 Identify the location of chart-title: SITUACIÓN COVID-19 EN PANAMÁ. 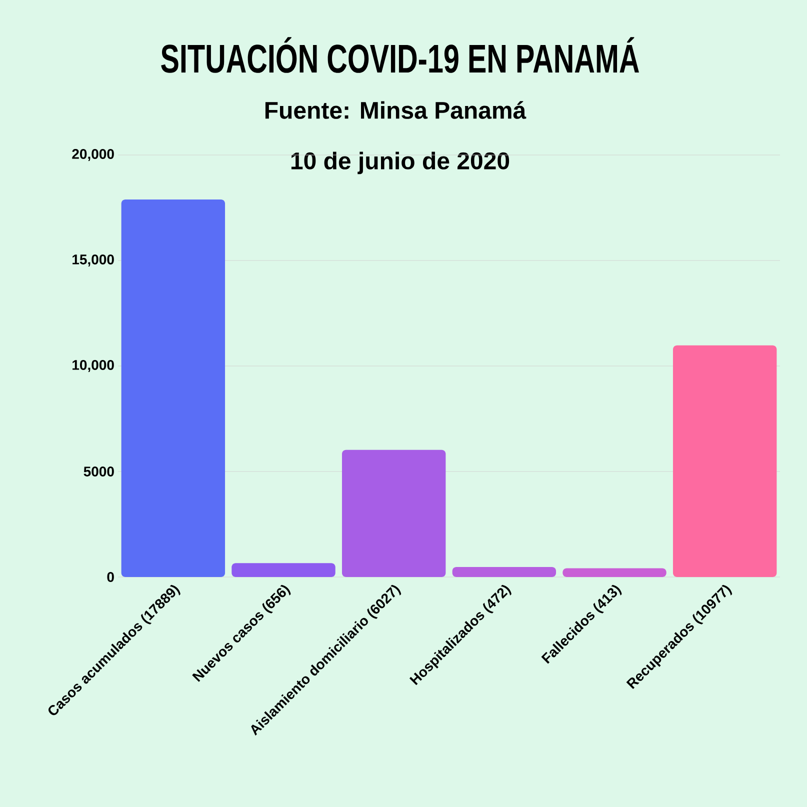
(400, 55).